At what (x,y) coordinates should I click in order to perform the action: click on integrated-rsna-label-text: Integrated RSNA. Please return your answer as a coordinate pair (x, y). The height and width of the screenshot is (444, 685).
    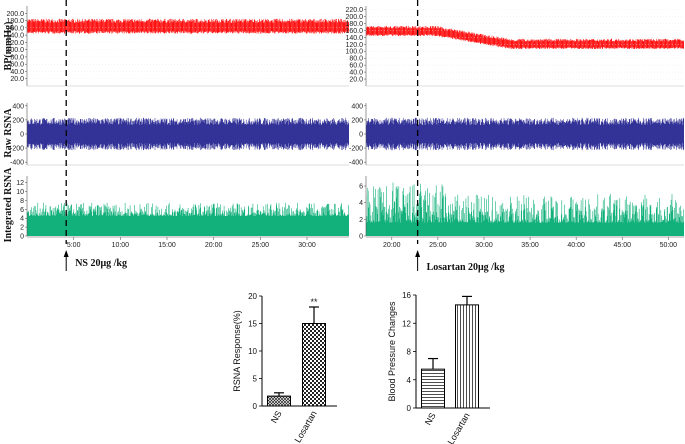
    Looking at the image, I should click on (8, 204).